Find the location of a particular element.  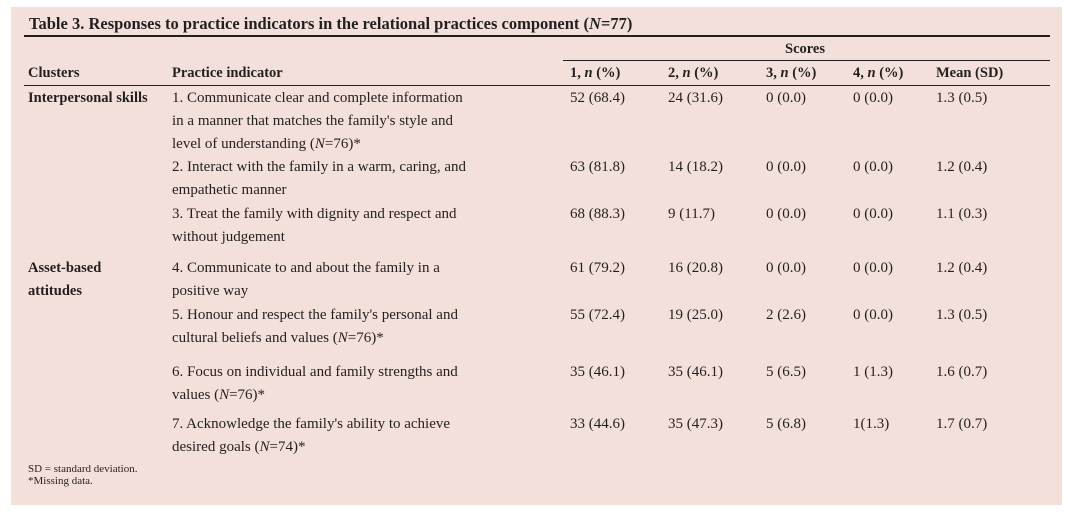

indicator-line: without judgement is located at coordinates (228, 237).